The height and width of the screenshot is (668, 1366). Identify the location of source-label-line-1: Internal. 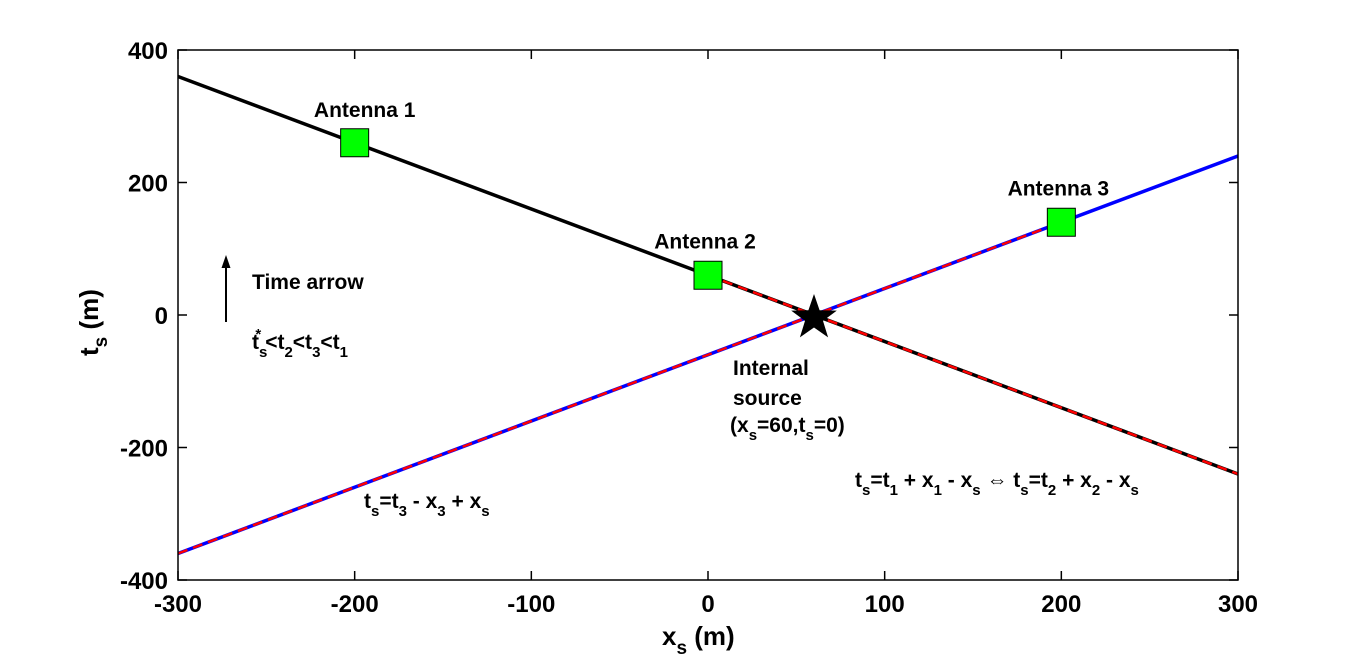
(771, 368).